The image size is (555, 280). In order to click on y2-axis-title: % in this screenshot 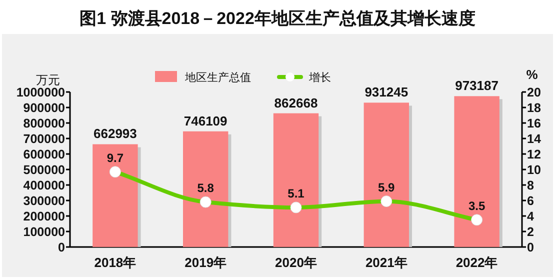, I will do `click(532, 74)`.